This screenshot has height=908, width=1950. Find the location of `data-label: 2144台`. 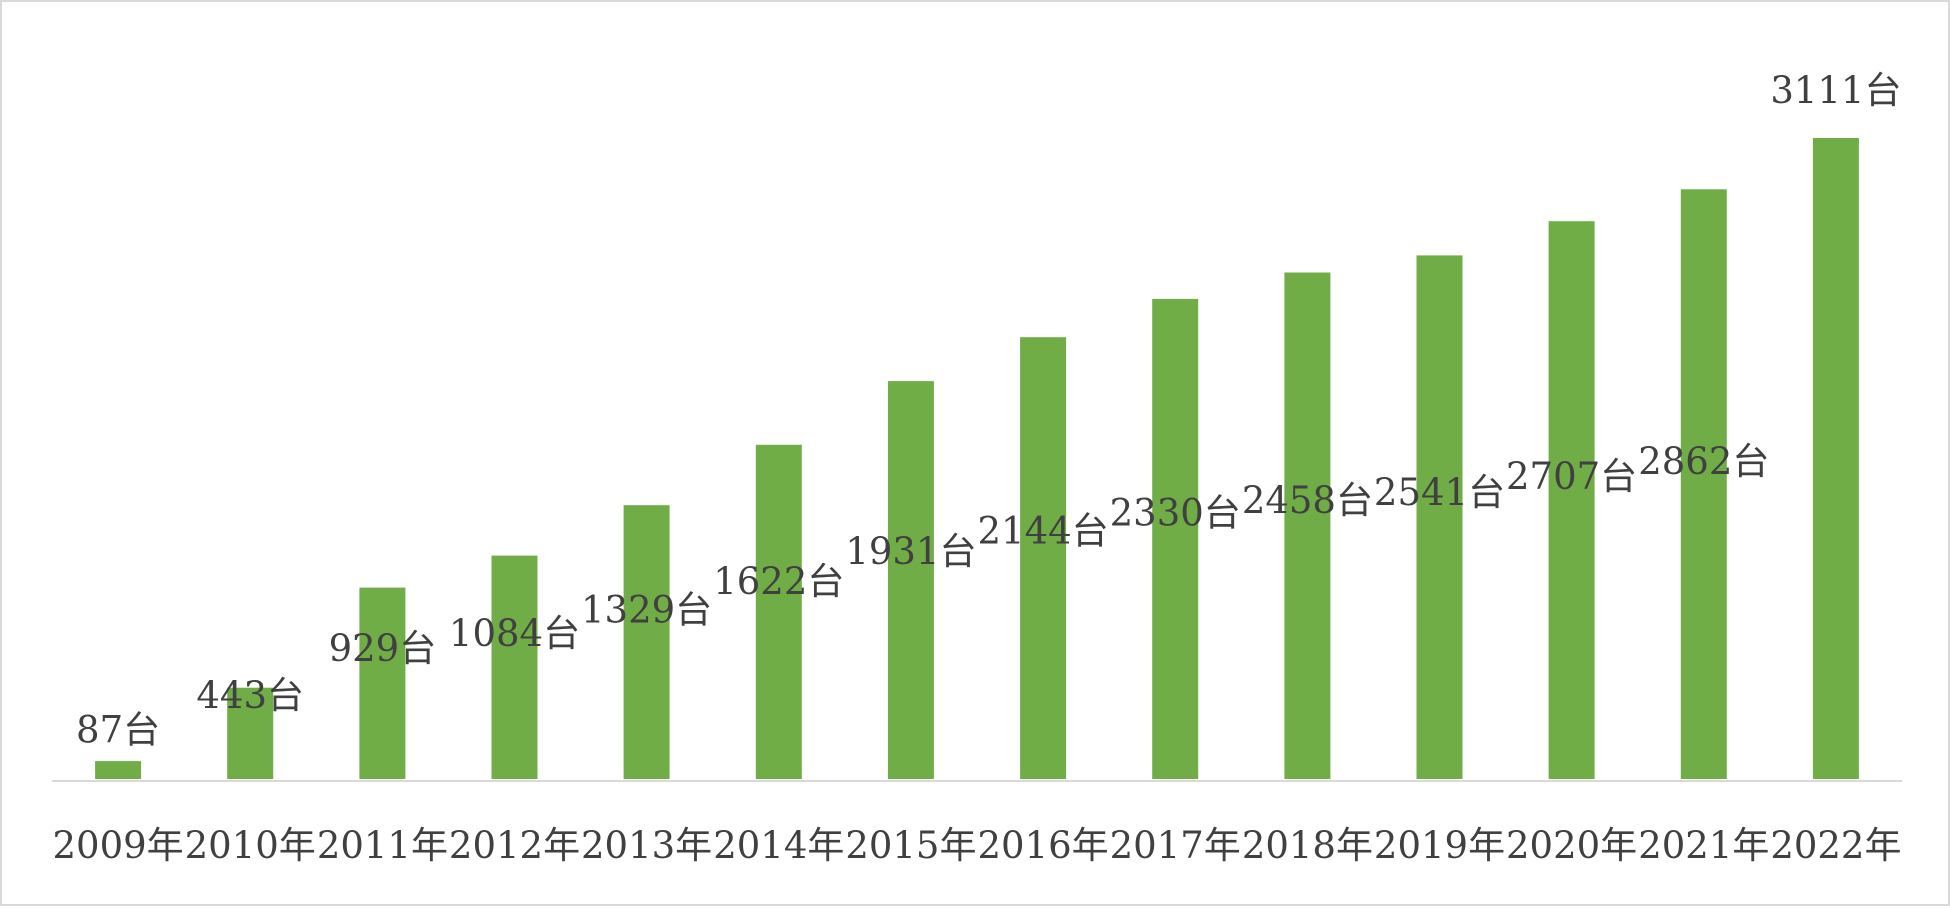

data-label: 2144台 is located at coordinates (1043, 530).